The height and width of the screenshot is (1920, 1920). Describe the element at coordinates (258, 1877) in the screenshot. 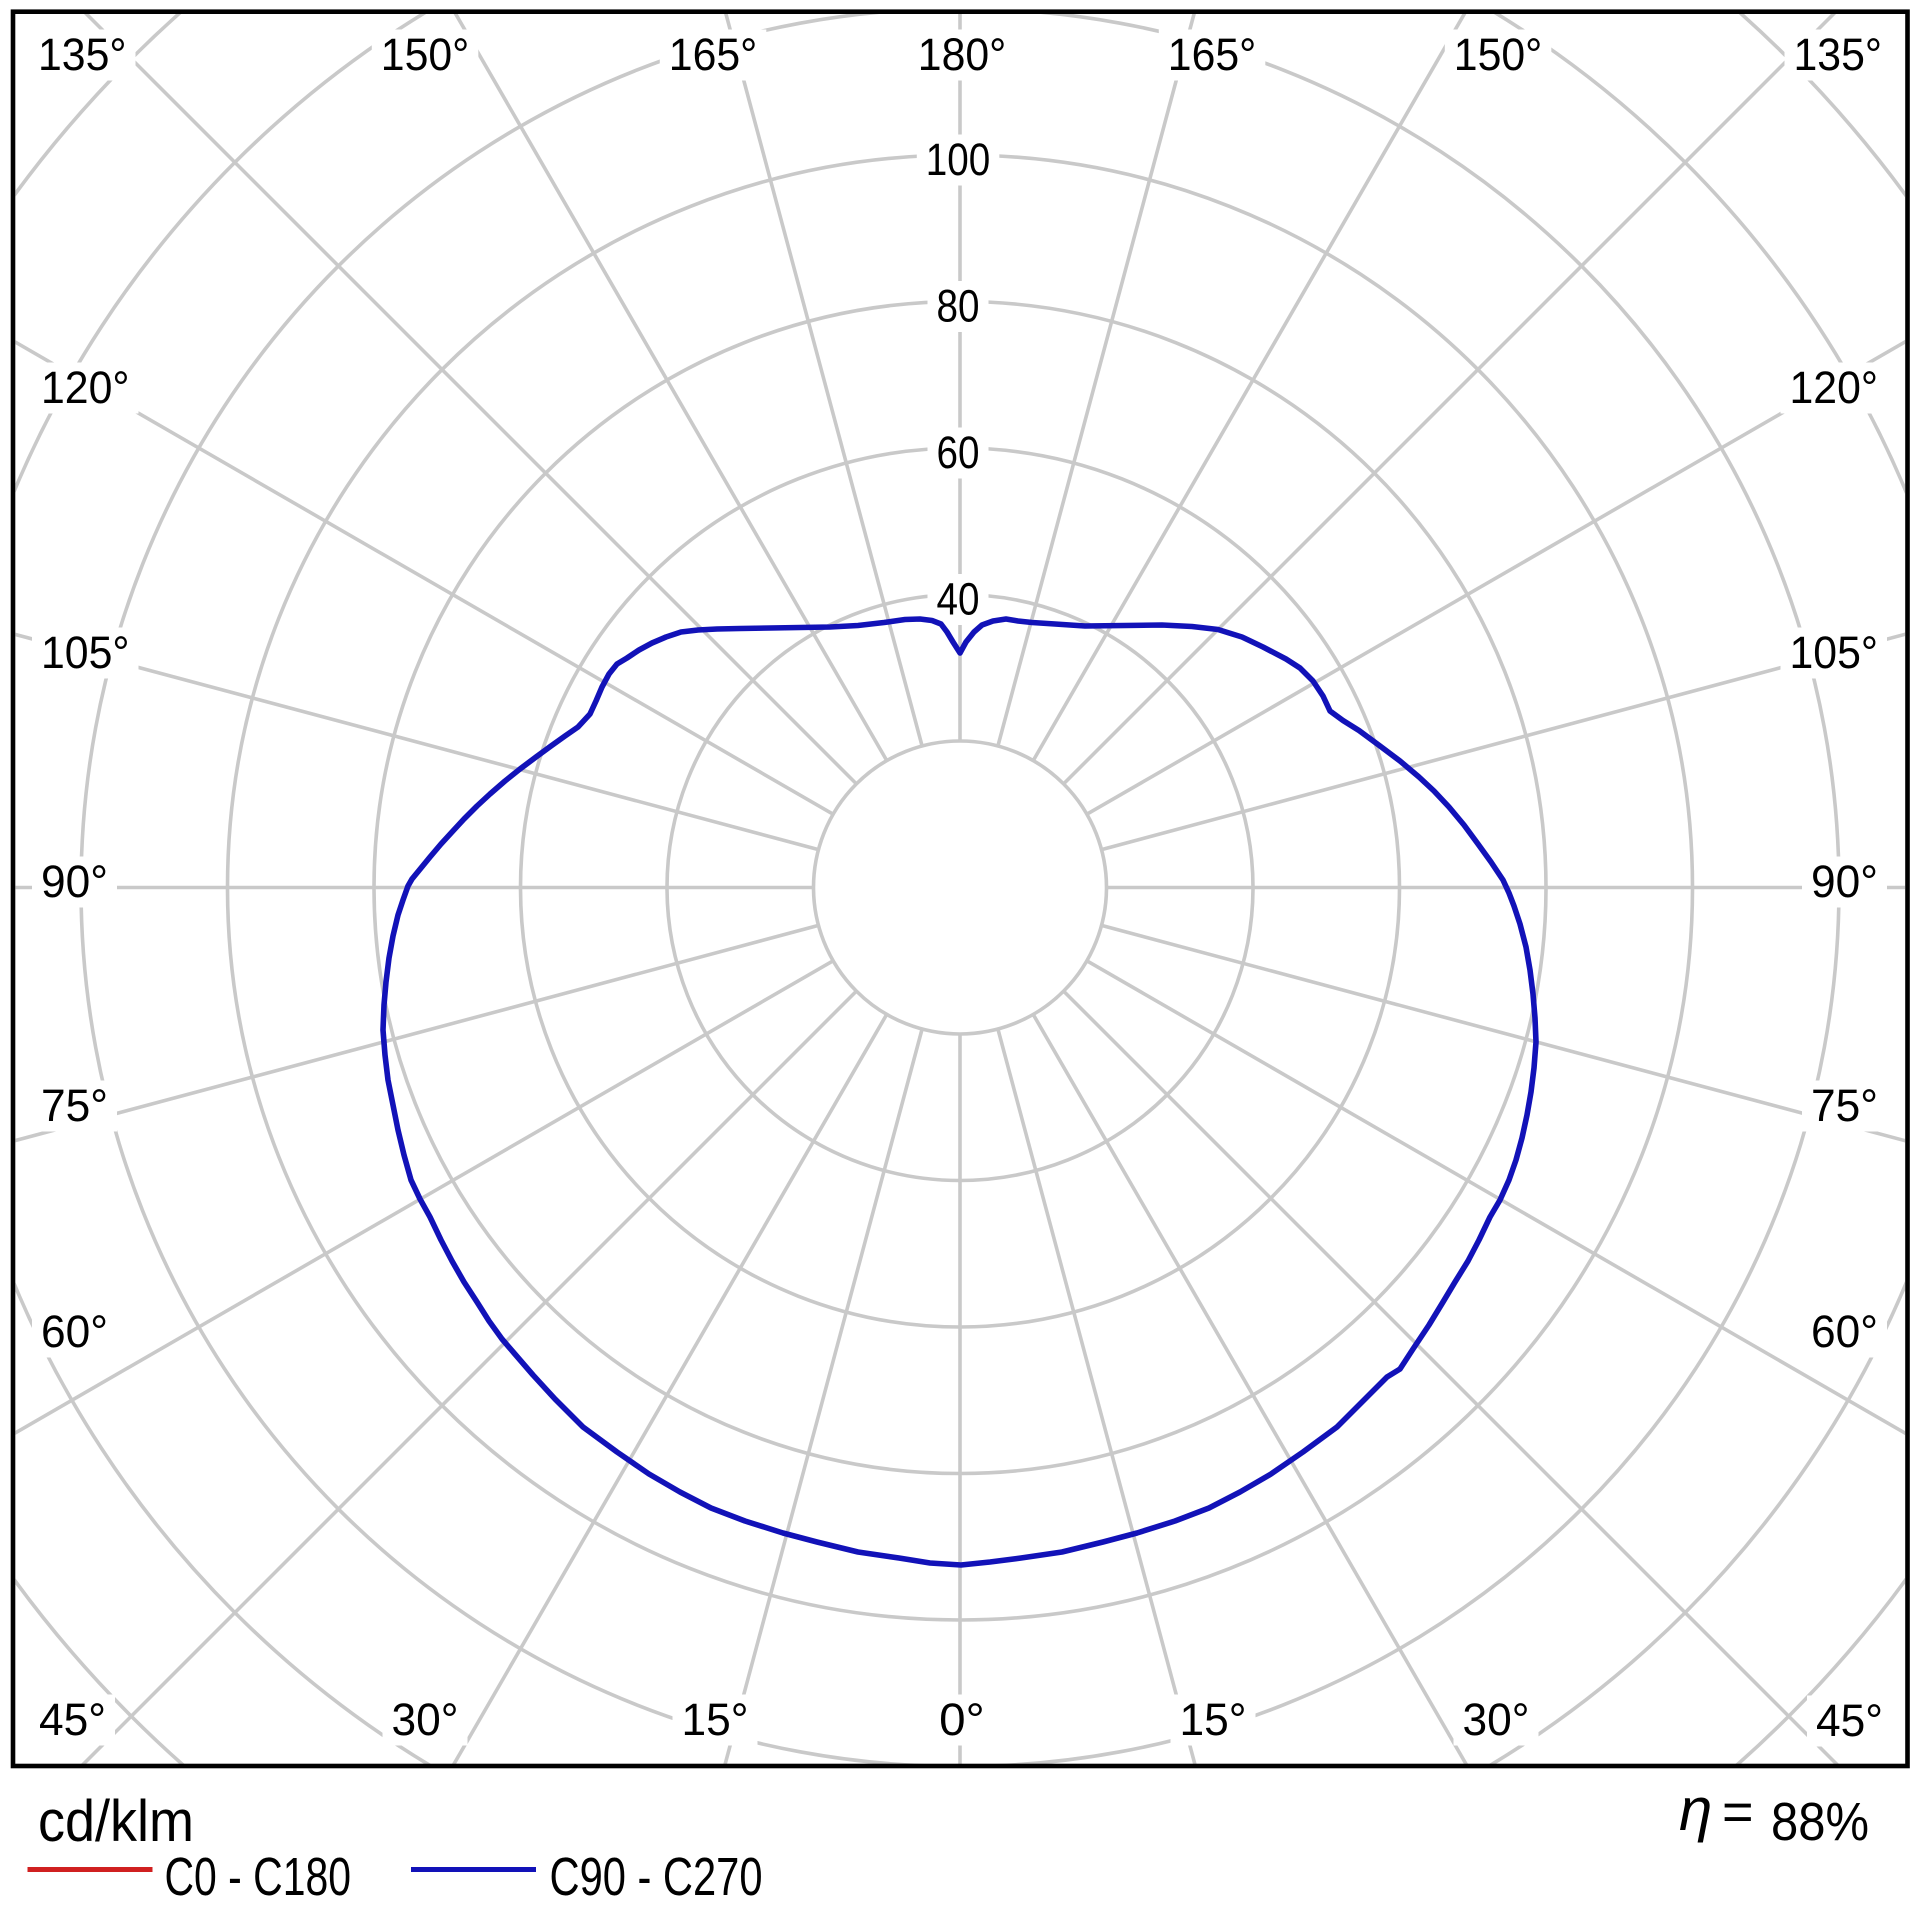

I see `svg-text: C0 - C180` at that location.